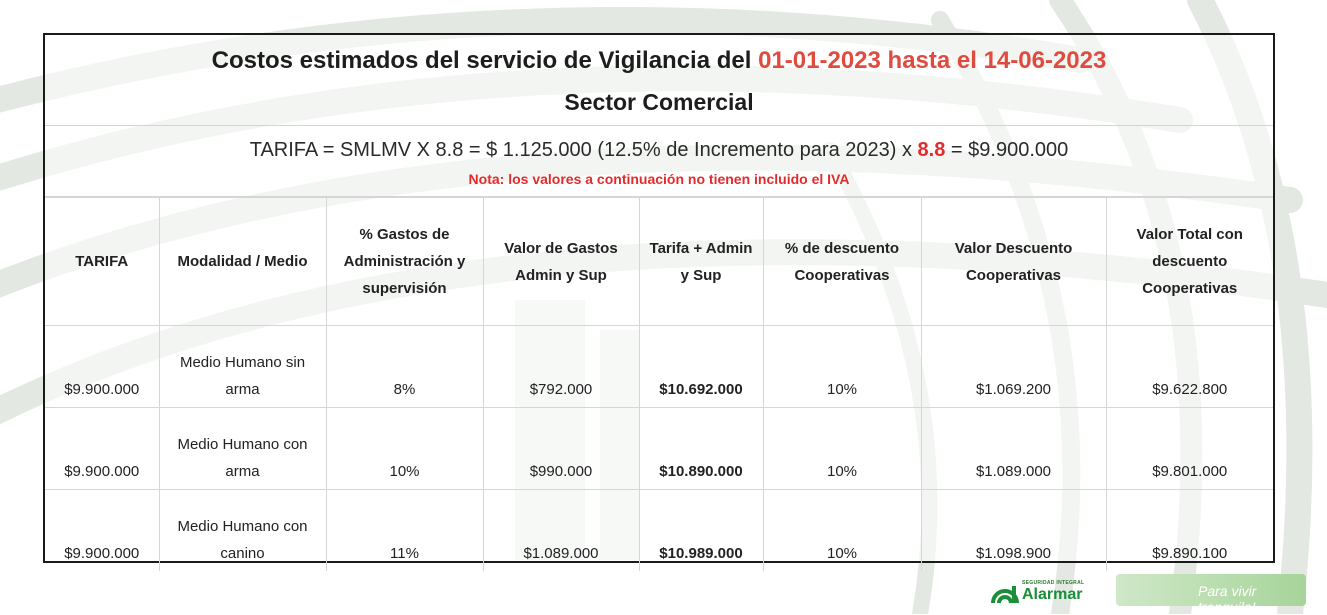 The width and height of the screenshot is (1327, 615). I want to click on cell-modalidad: Medio Humano con canino, so click(242, 530).